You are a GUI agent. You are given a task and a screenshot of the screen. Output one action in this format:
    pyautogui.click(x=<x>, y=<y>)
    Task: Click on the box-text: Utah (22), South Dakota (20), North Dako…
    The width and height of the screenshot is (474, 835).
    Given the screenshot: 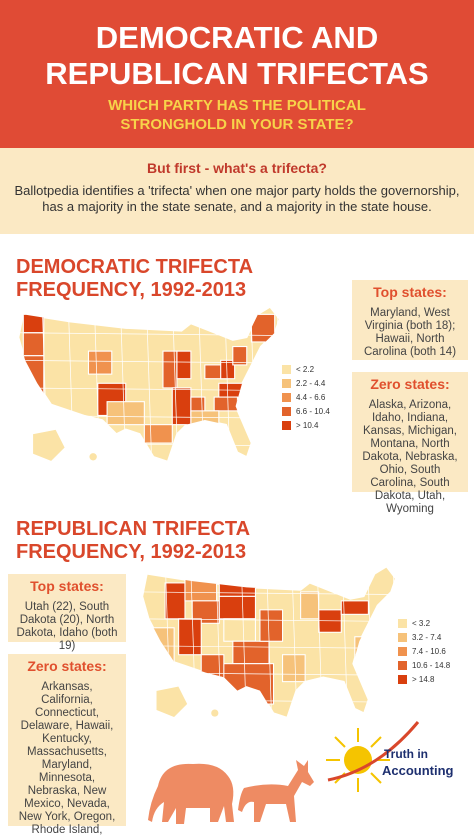 What is the action you would take?
    pyautogui.click(x=67, y=626)
    